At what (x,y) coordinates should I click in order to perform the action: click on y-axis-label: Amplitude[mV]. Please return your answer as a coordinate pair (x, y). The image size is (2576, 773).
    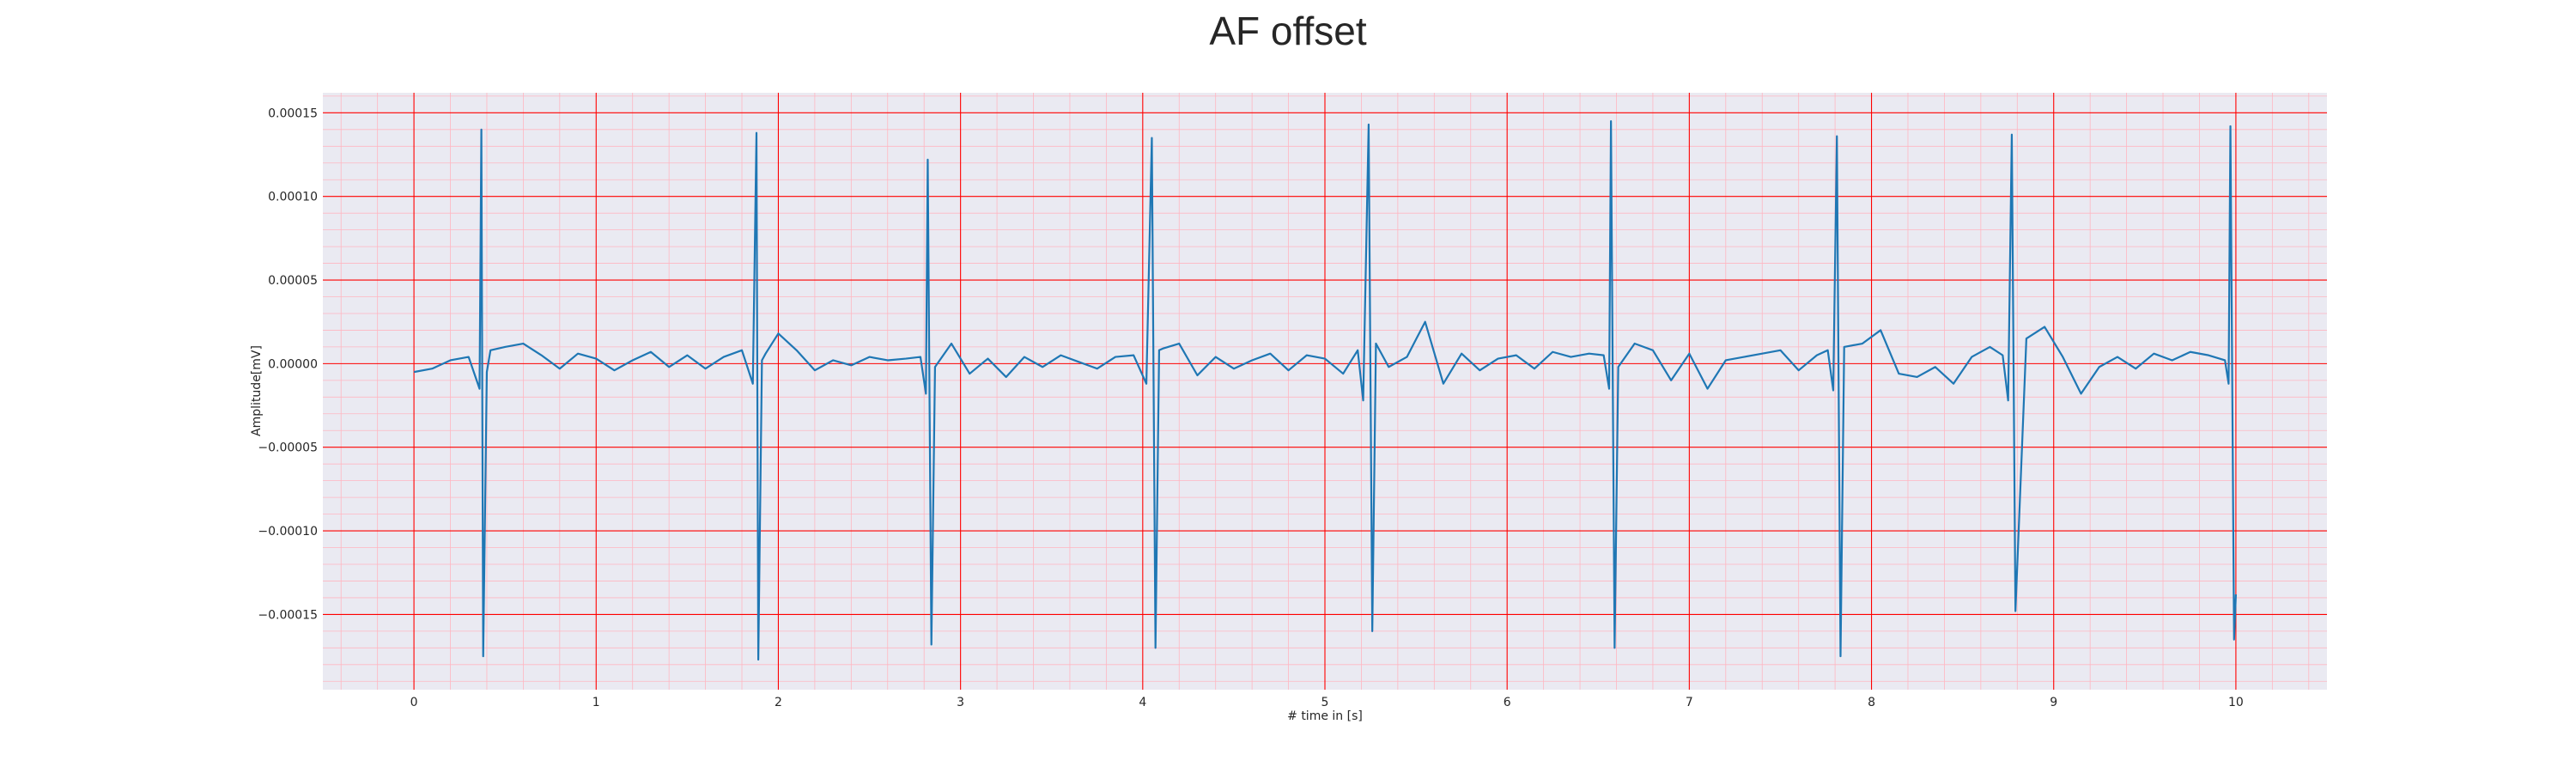
    Looking at the image, I should click on (257, 390).